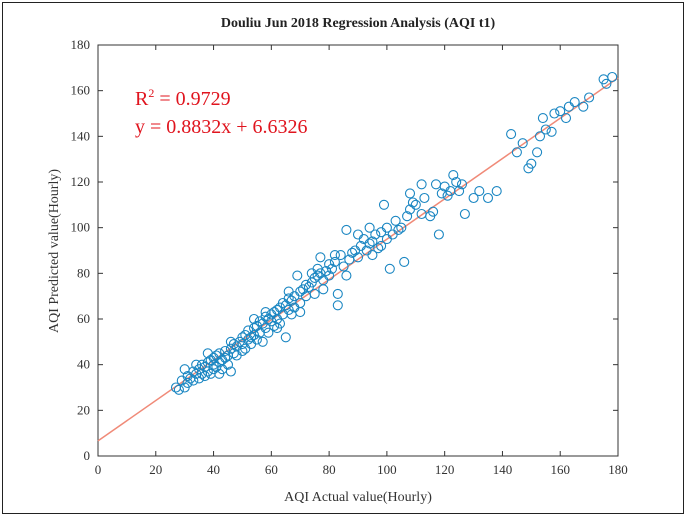  What do you see at coordinates (83, 272) in the screenshot?
I see `y-tick-label: 80` at bounding box center [83, 272].